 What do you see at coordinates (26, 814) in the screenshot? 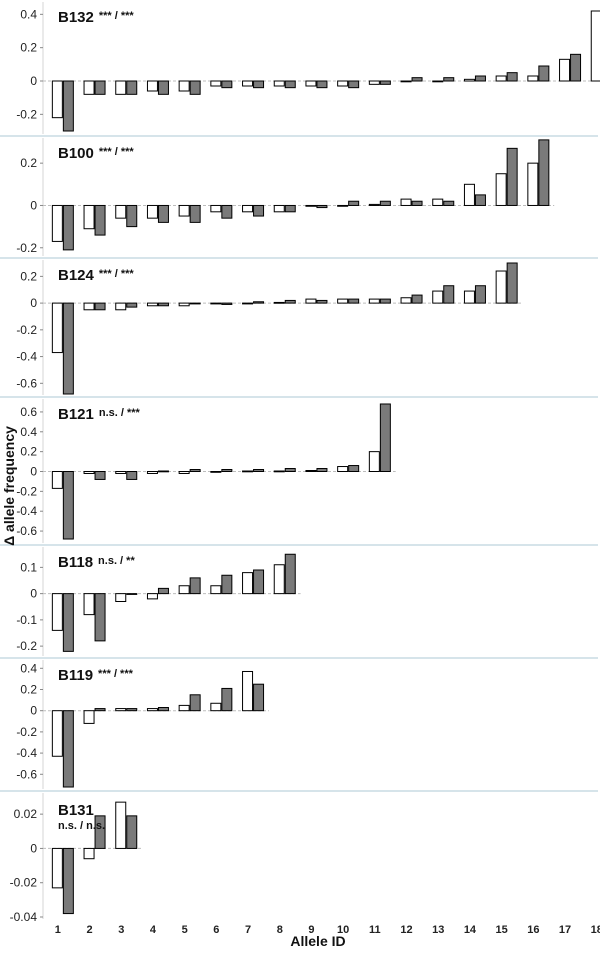
I see `y-tick-label: 0.02` at bounding box center [26, 814].